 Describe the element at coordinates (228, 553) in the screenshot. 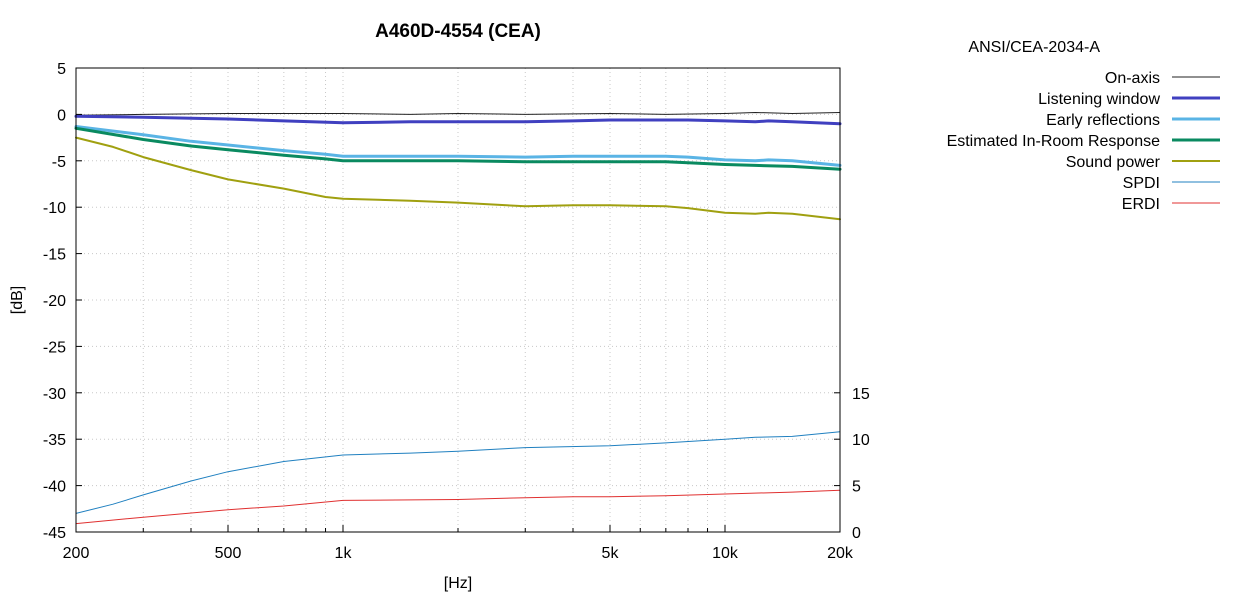

I see `x-tick-label: 500` at that location.